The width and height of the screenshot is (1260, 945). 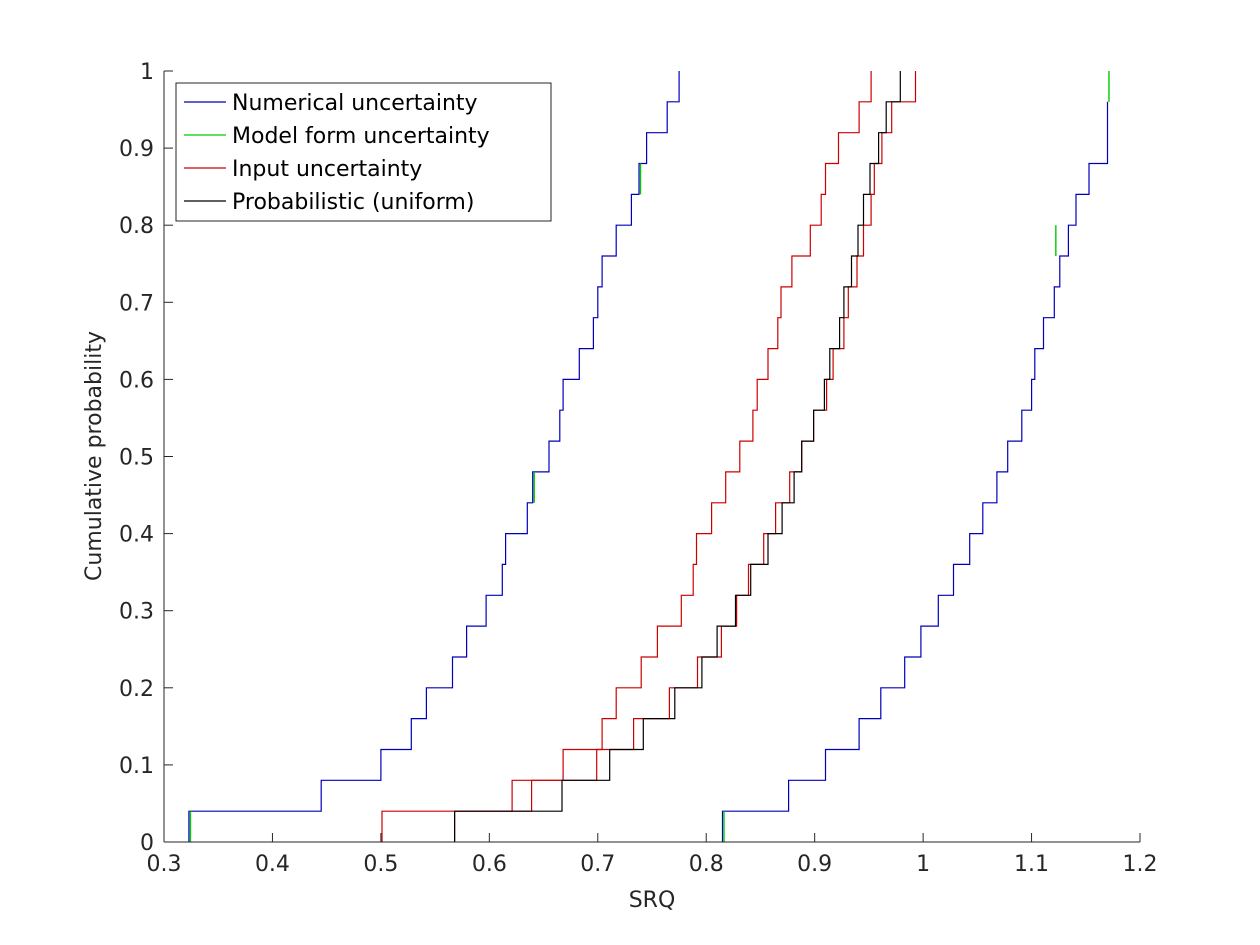 What do you see at coordinates (652, 900) in the screenshot?
I see `x-axis-label: SRQ` at bounding box center [652, 900].